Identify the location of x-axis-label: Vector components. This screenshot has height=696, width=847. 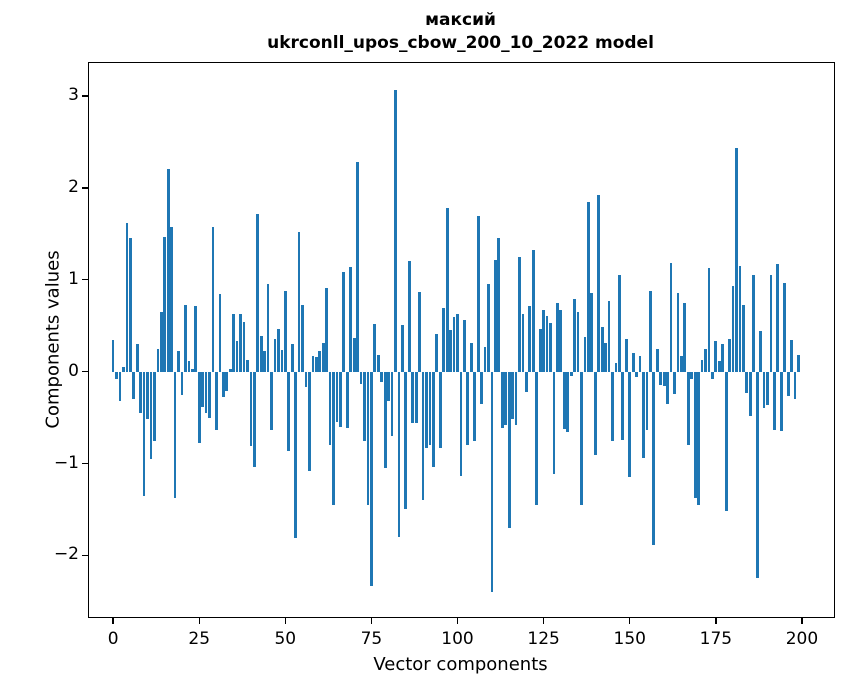
(460, 664).